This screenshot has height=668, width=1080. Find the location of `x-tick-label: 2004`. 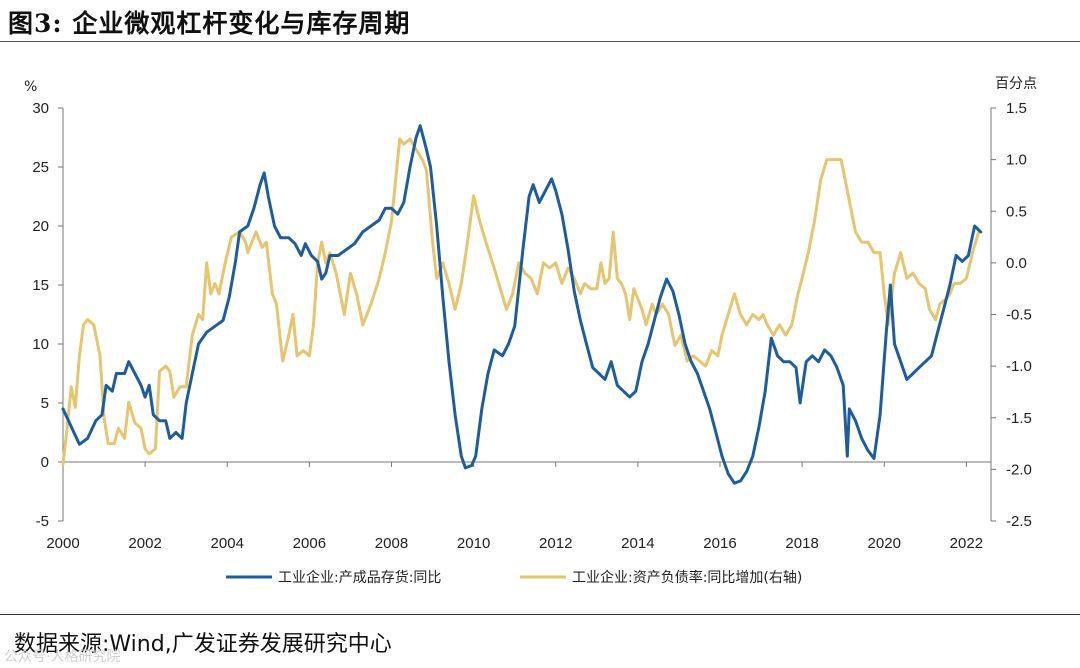

x-tick-label: 2004 is located at coordinates (227, 543).